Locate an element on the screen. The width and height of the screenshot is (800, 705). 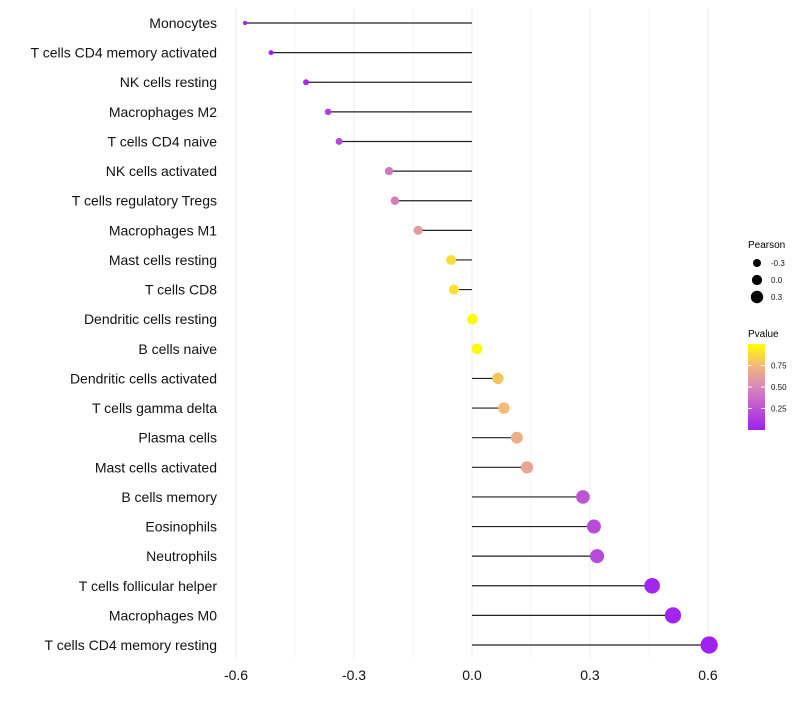
x-tick-label: 0.3 is located at coordinates (590, 675).